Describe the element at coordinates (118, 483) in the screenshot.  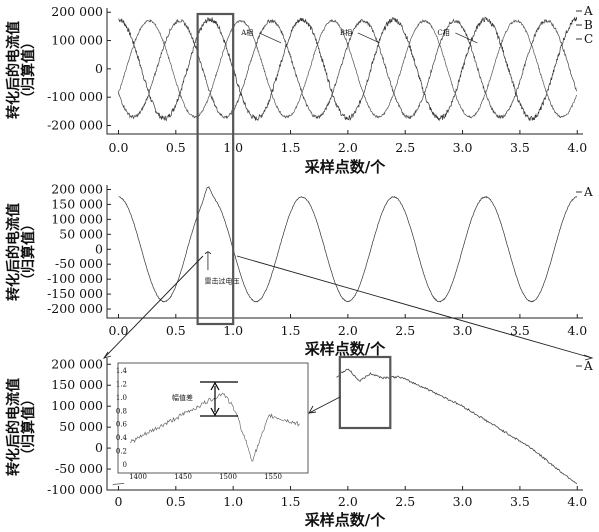
I see `series-fragment` at that location.